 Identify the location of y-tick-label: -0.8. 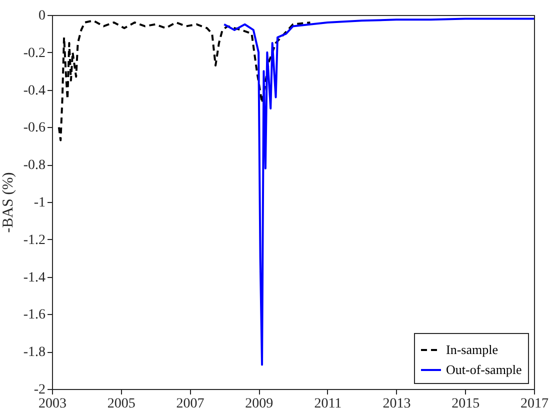
(34, 166).